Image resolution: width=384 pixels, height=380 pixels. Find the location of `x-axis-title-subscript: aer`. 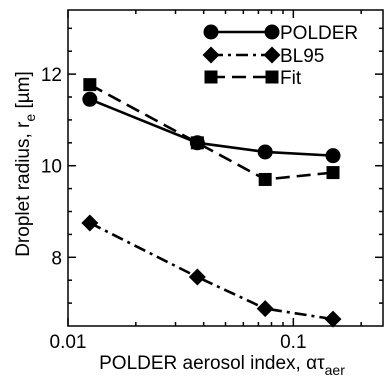

x-axis-title-subscript: aer is located at coordinates (335, 370).